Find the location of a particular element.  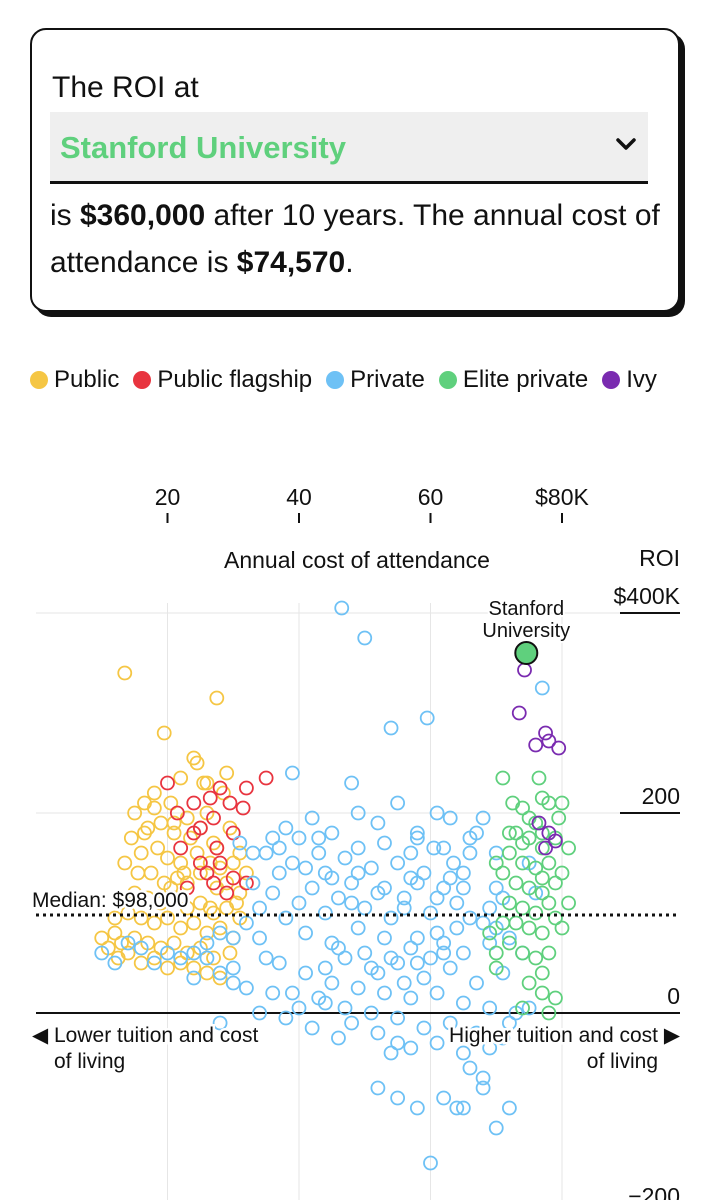

legend-label: Ivy is located at coordinates (641, 379).